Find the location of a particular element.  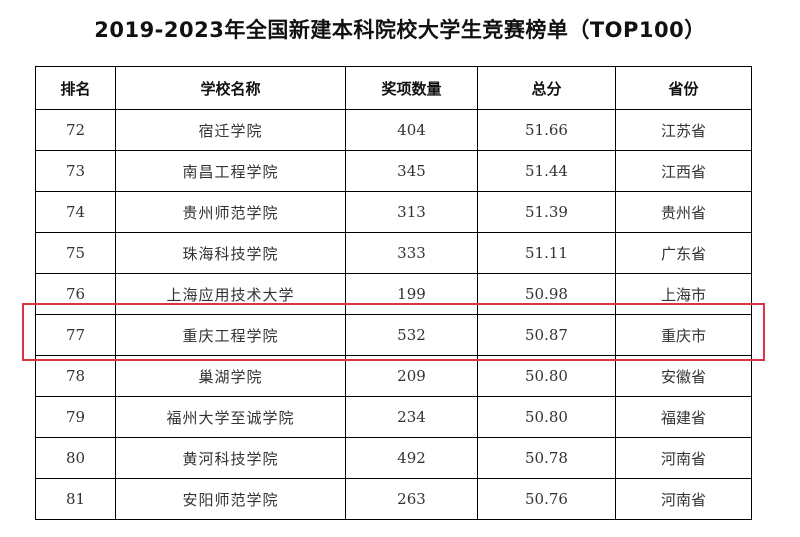

cell-school-name: 巢湖学院 is located at coordinates (230, 376).